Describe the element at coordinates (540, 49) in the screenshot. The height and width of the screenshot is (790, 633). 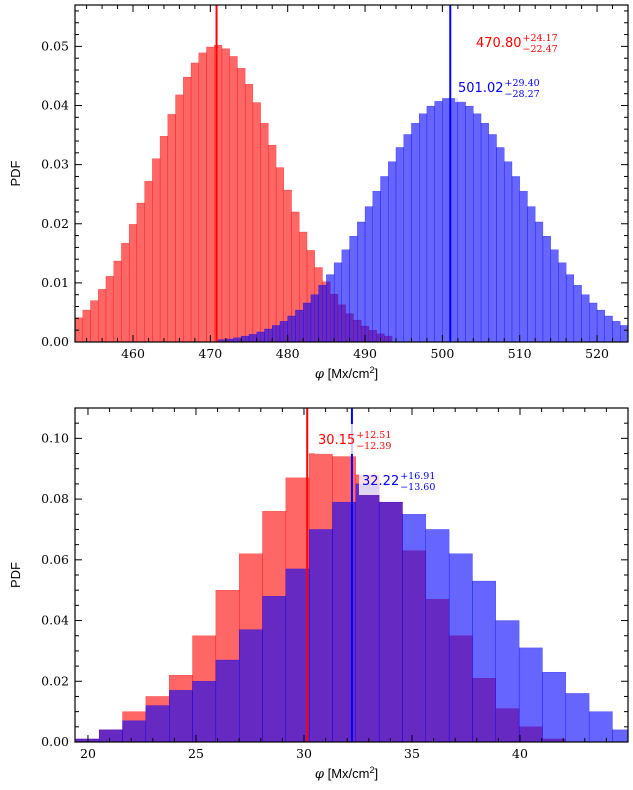
I see `lower-error-label: −22.47` at that location.